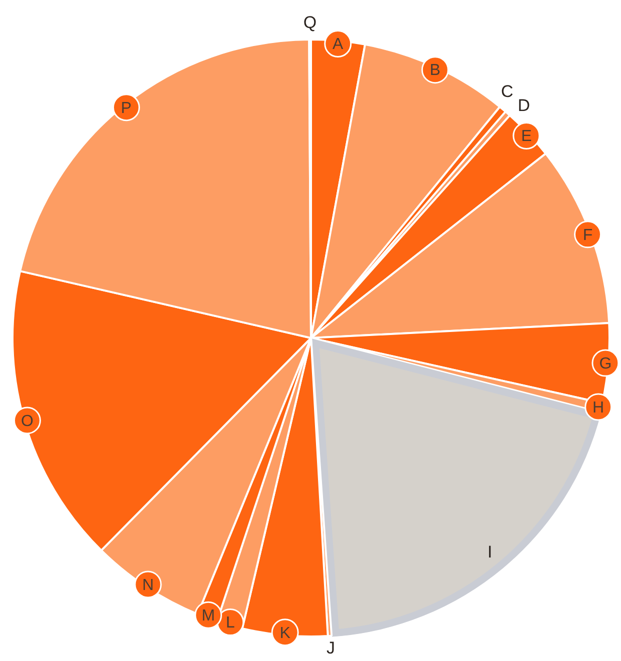 The image size is (621, 661). I want to click on slice-label: P, so click(126, 108).